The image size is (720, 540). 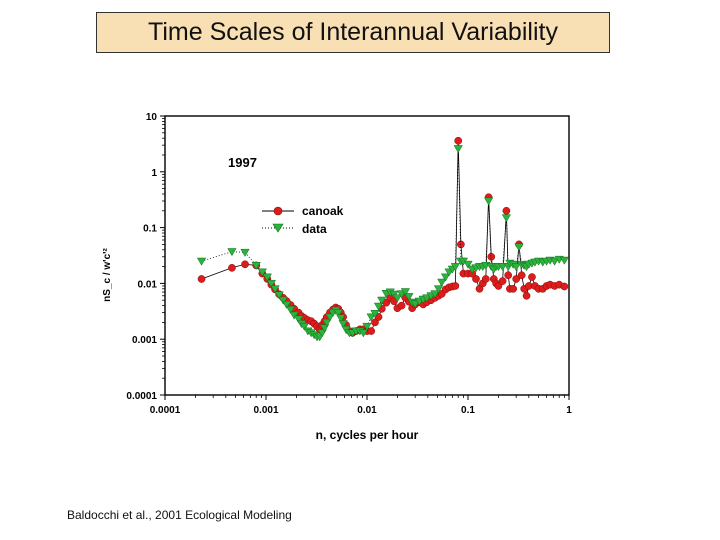 What do you see at coordinates (141, 396) in the screenshot?
I see `y-tick-label: 0.0001` at bounding box center [141, 396].